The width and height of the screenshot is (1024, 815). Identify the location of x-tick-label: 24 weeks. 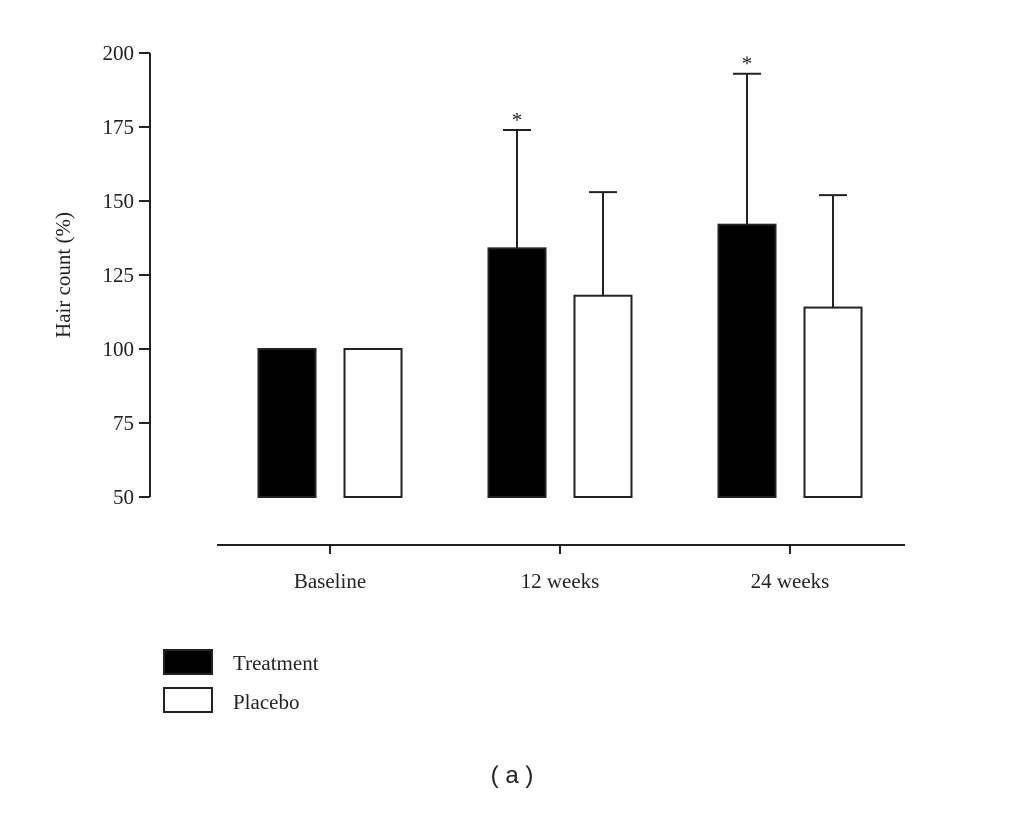
(790, 581).